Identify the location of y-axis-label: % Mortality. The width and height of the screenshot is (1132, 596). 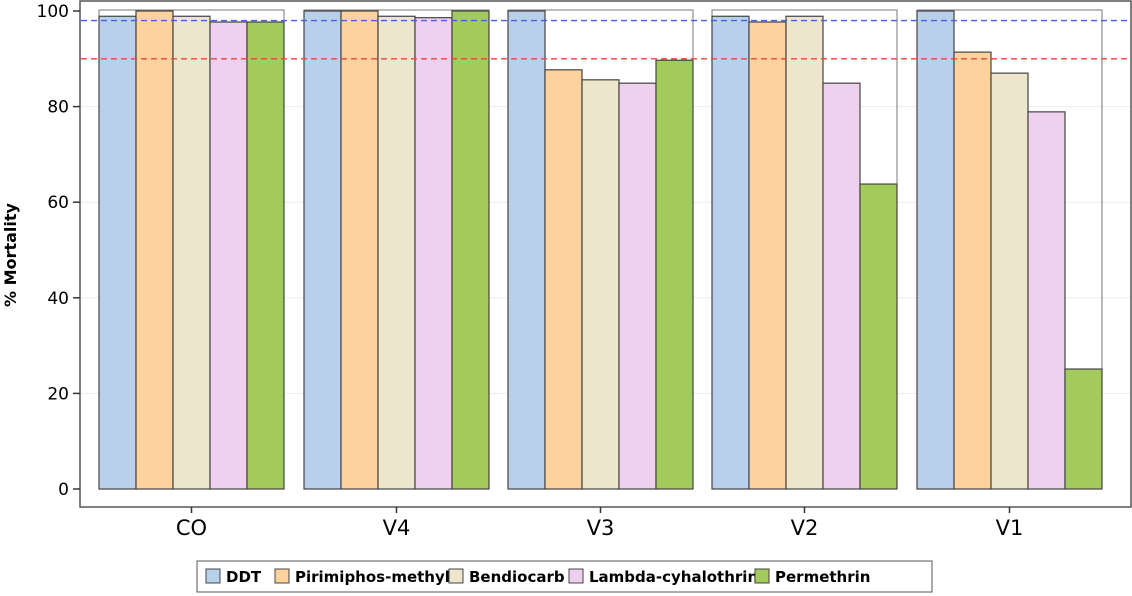
(10, 254).